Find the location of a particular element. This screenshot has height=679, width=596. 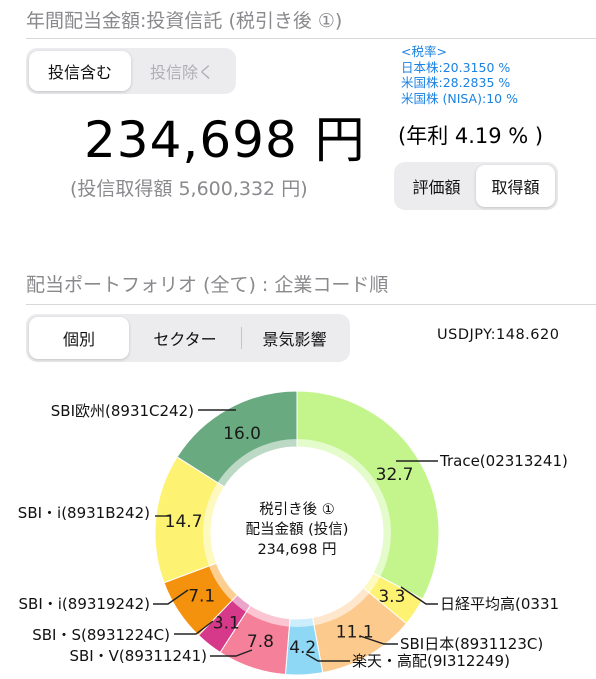

trust-include-toggle: 投信含む 投信除く is located at coordinates (131, 71).